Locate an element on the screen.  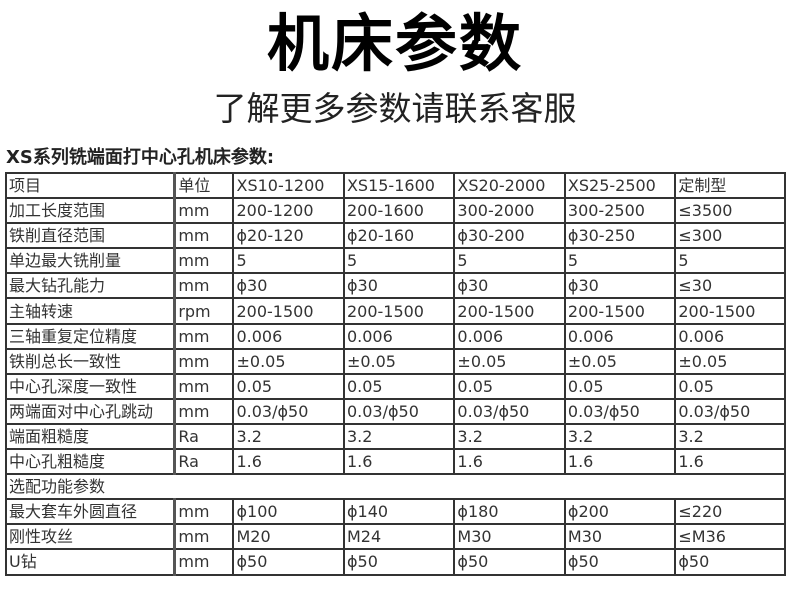
value-cell: M20 is located at coordinates (288, 537).